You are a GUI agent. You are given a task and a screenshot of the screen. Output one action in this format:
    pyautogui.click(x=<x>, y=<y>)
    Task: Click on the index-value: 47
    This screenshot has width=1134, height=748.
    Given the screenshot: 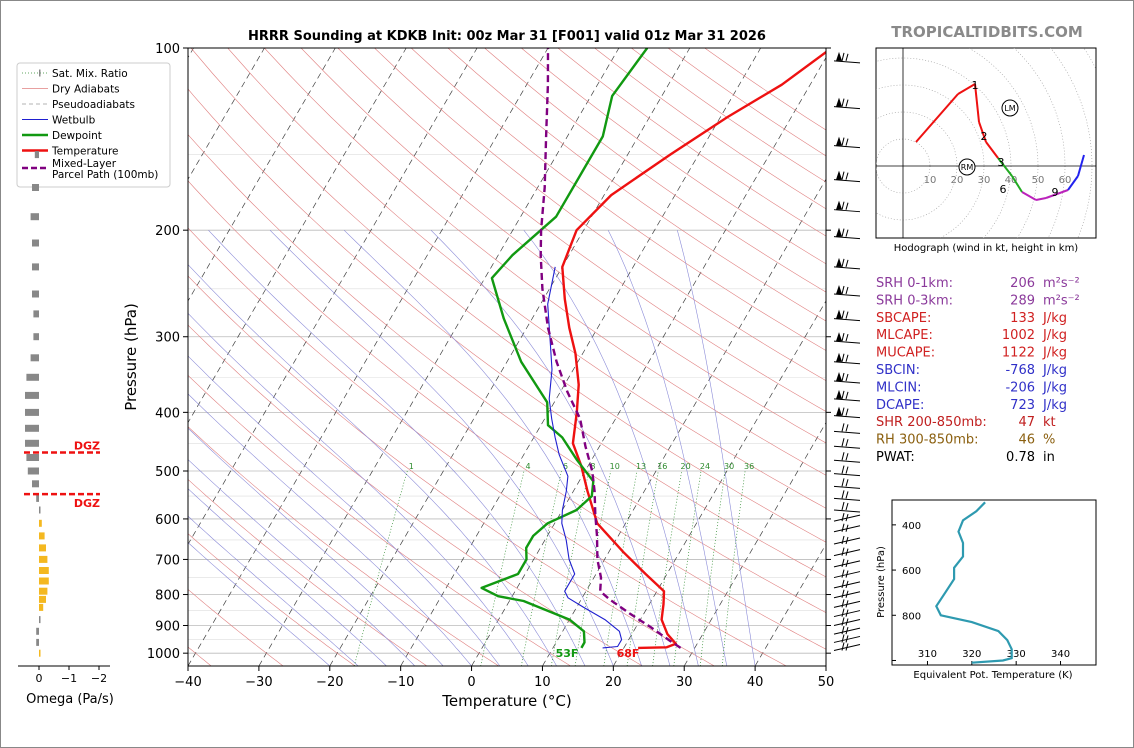 What is the action you would take?
    pyautogui.click(x=1026, y=422)
    